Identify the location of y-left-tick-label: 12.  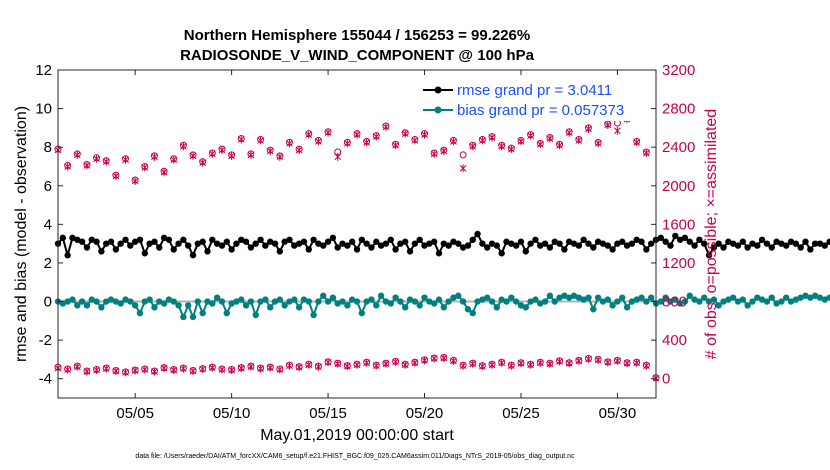
(43, 70).